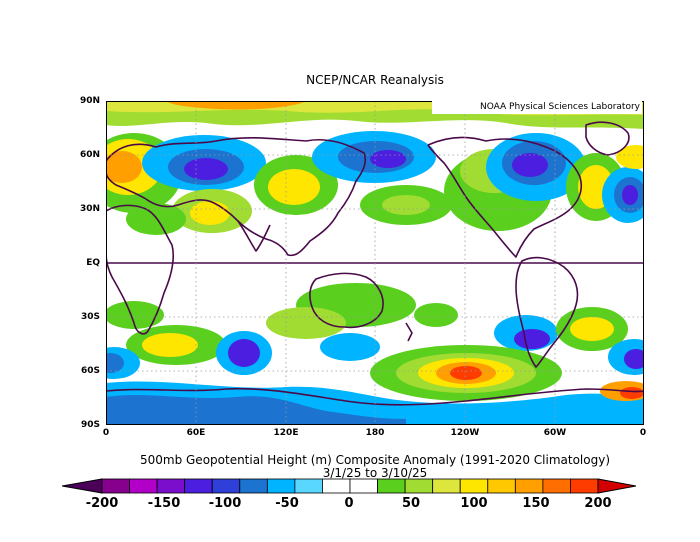 The width and height of the screenshot is (700, 542). I want to click on australia-coast, so click(346, 300).